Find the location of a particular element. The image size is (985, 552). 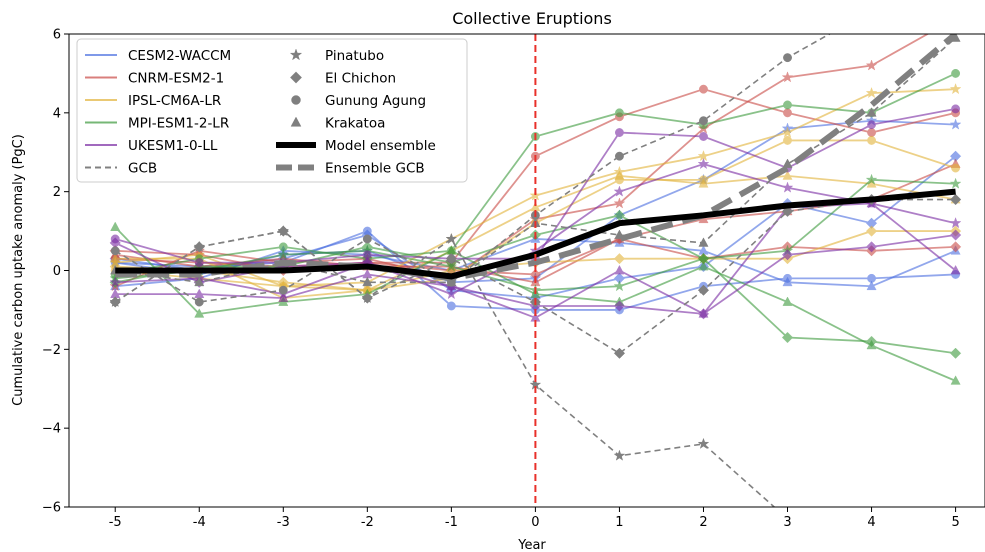

legend-label: Gunung Agung is located at coordinates (375, 101).